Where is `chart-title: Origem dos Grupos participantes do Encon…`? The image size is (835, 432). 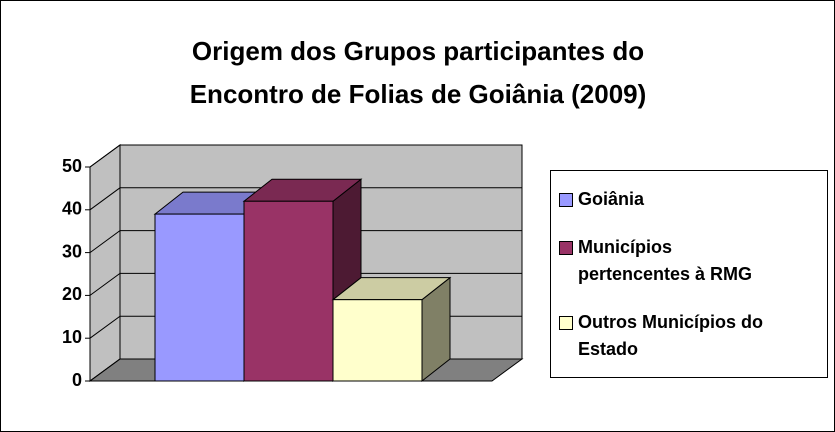
chart-title: Origem dos Grupos participantes do Encon… is located at coordinates (418, 72).